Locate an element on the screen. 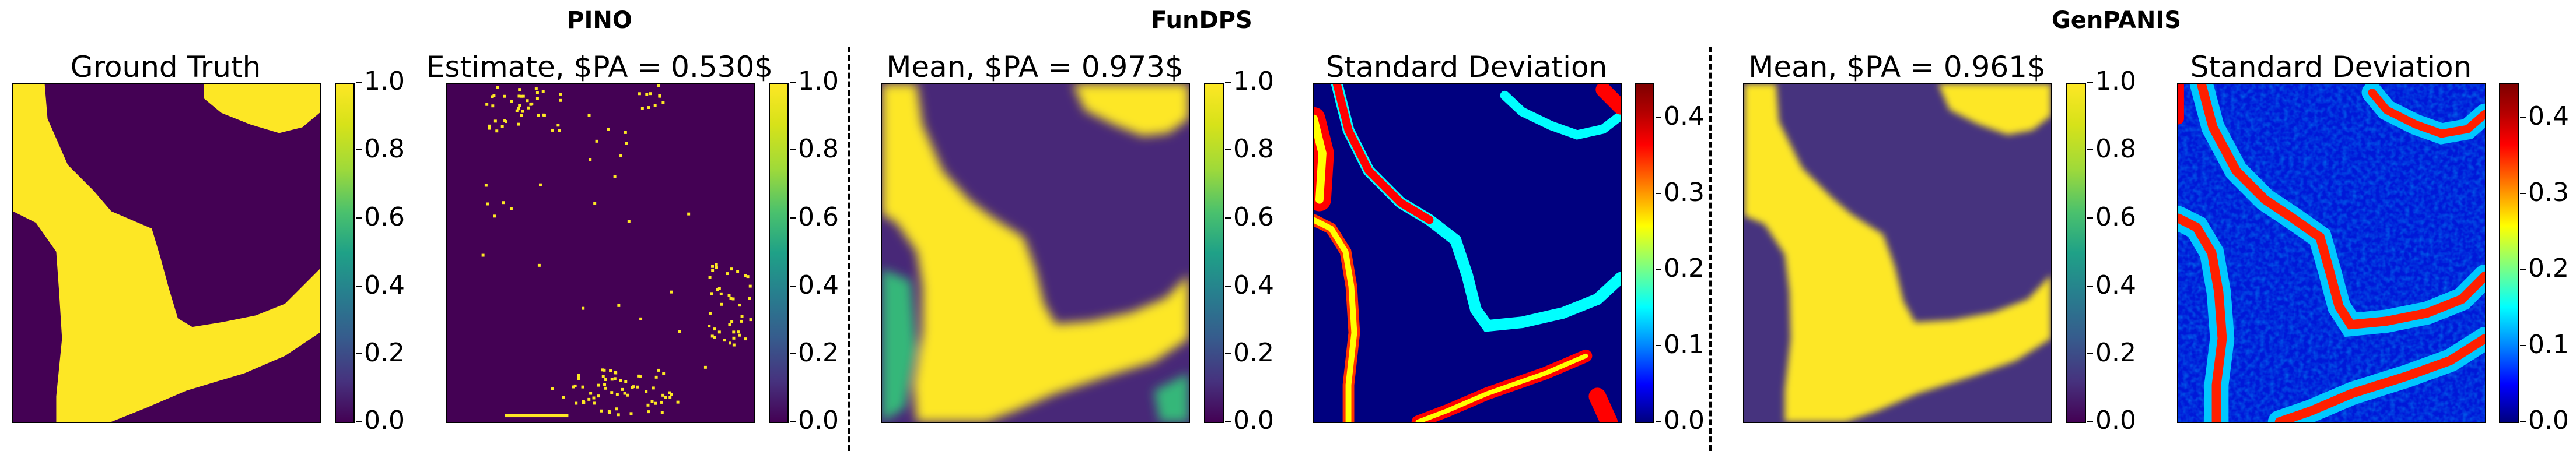 The image size is (2576, 451). cbar-pino-tick-0.0: 0.0 is located at coordinates (814, 420).